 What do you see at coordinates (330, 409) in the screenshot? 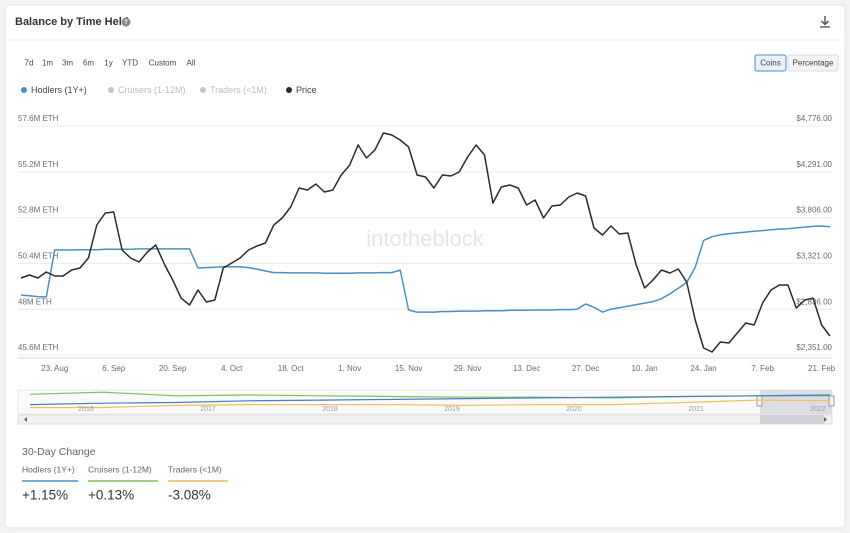
I see `navigator-label: 2018` at bounding box center [330, 409].